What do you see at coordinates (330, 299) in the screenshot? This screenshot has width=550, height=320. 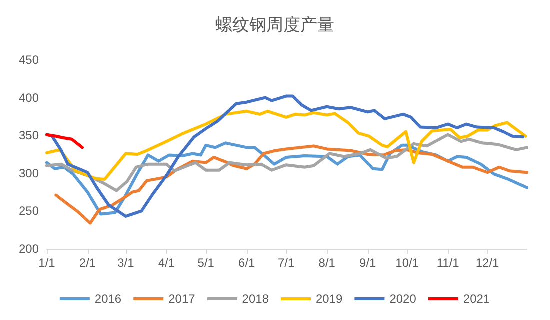 I see `legend-label: 2019` at bounding box center [330, 299].